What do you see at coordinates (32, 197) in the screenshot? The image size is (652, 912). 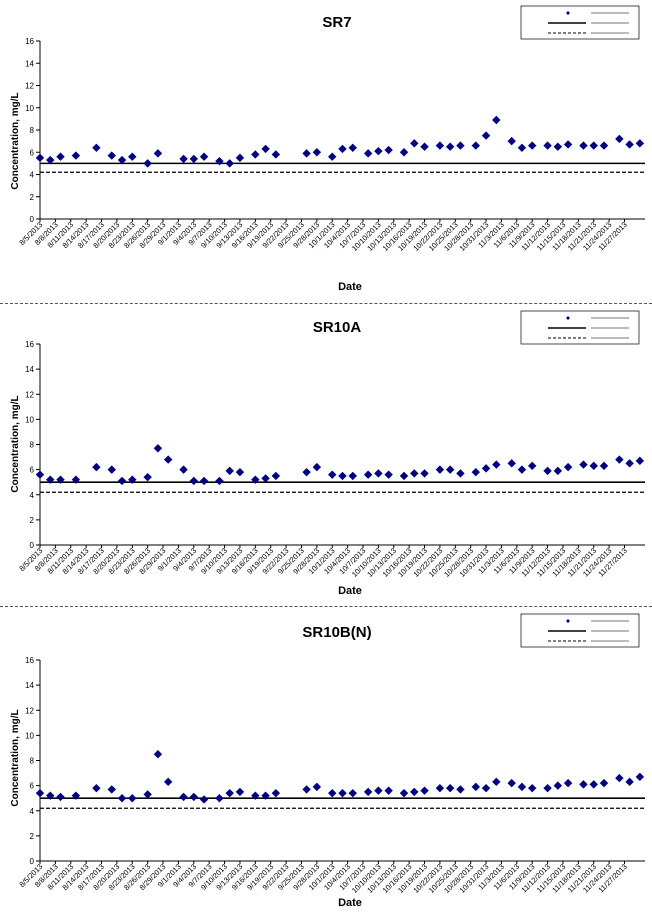 I see `y-tick-label: 2` at bounding box center [32, 197].